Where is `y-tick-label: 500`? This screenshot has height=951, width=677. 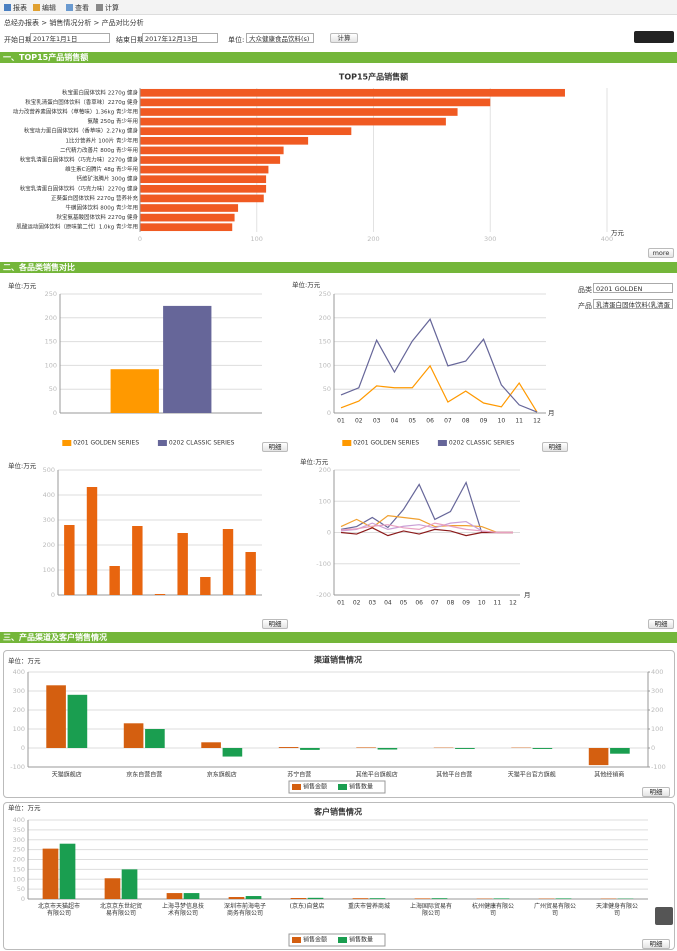 y-tick-label: 500 is located at coordinates (49, 470).